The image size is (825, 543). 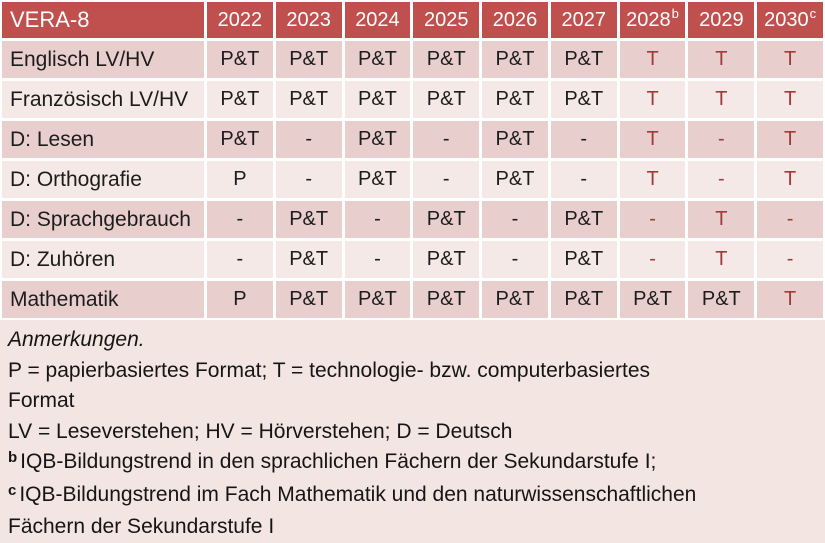 I want to click on year-header-2029: 2029, so click(x=721, y=20).